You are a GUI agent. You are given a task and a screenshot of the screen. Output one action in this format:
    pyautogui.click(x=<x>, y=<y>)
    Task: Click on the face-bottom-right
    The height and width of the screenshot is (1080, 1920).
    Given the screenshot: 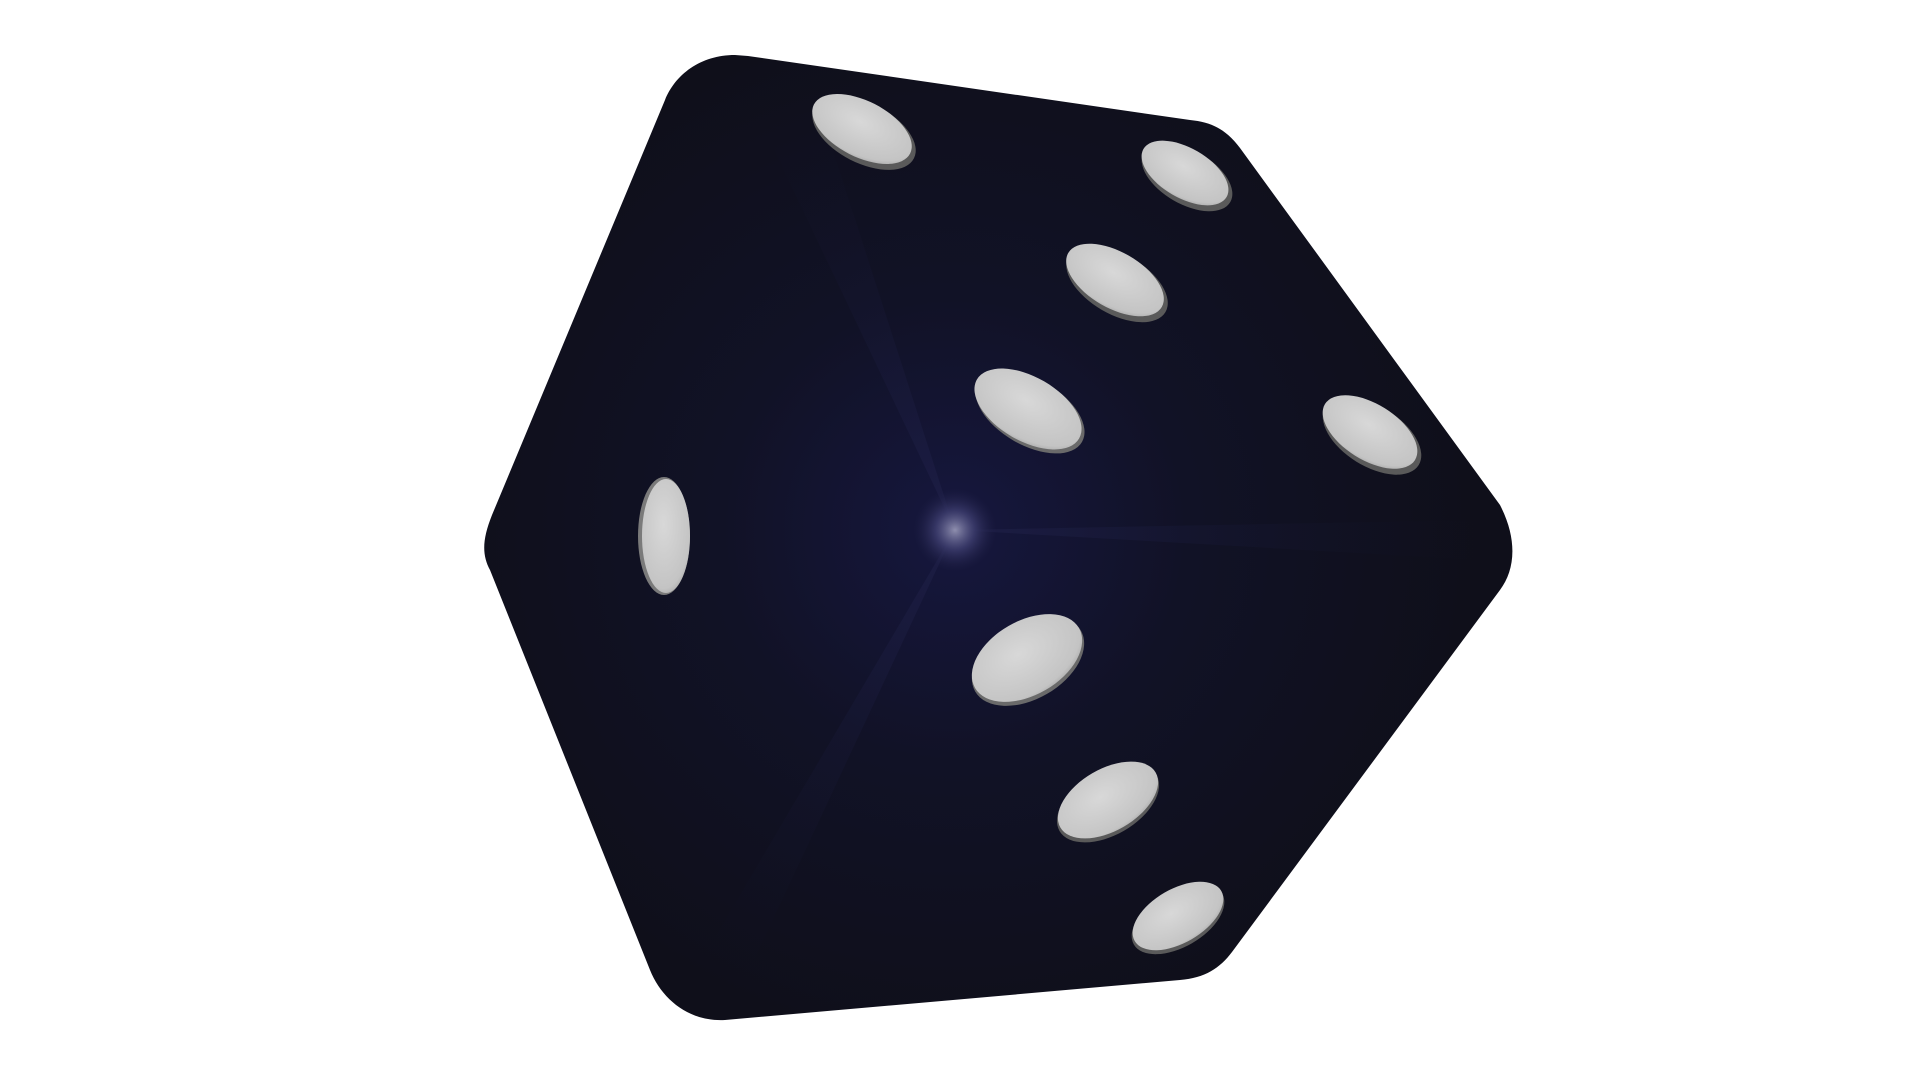 What is the action you would take?
    pyautogui.click(x=1098, y=784)
    